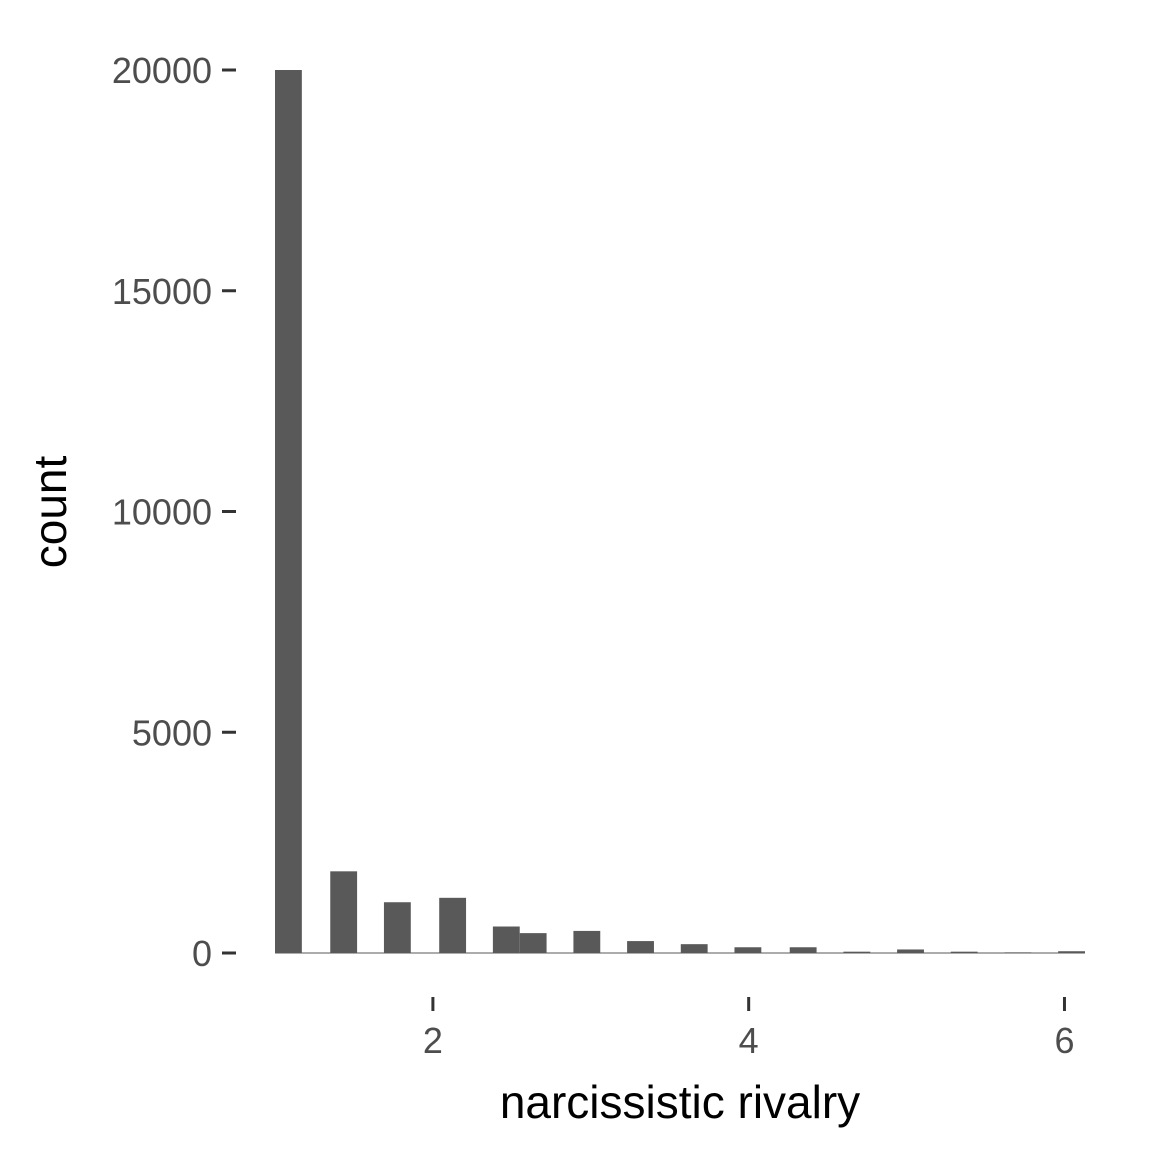 This screenshot has width=1152, height=1152. Describe the element at coordinates (680, 1102) in the screenshot. I see `x-axis-title: narcissistic rivalry` at that location.